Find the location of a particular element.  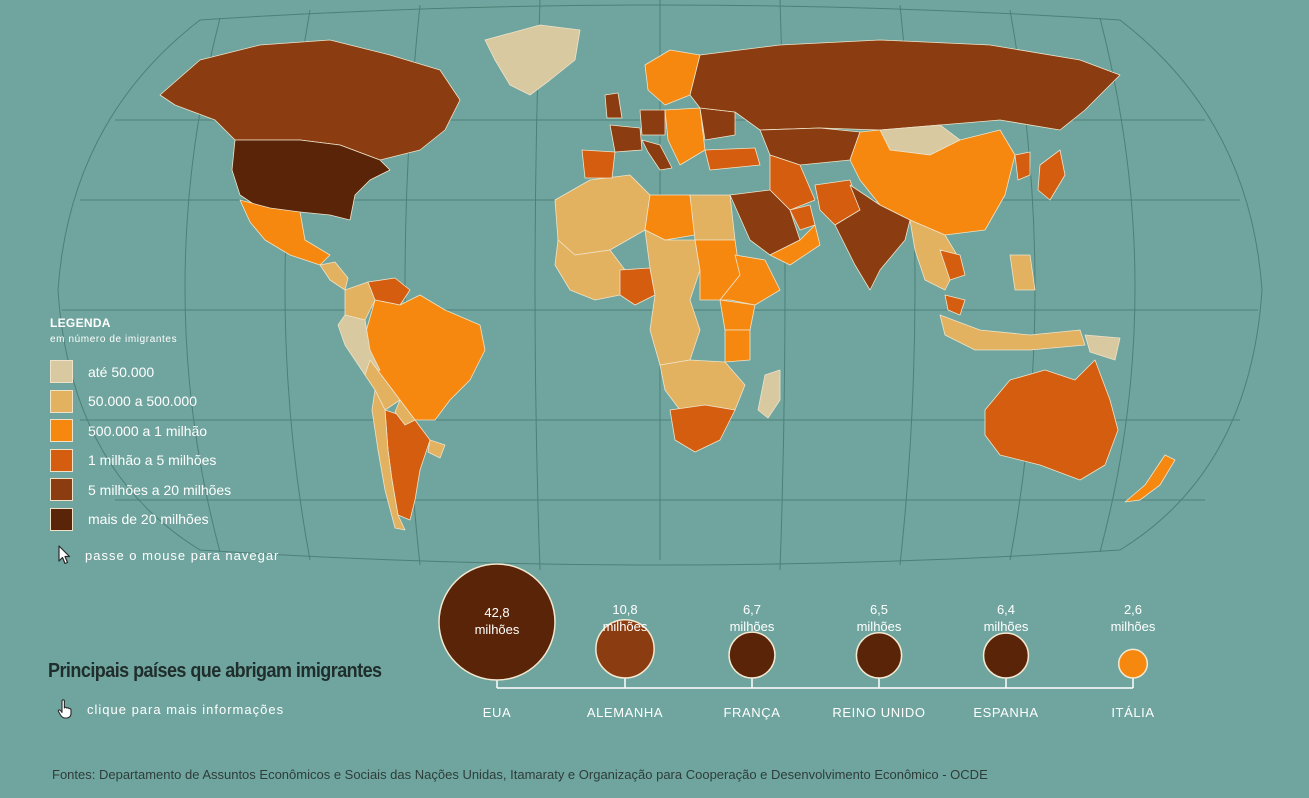

region-japan is located at coordinates (1051, 175).